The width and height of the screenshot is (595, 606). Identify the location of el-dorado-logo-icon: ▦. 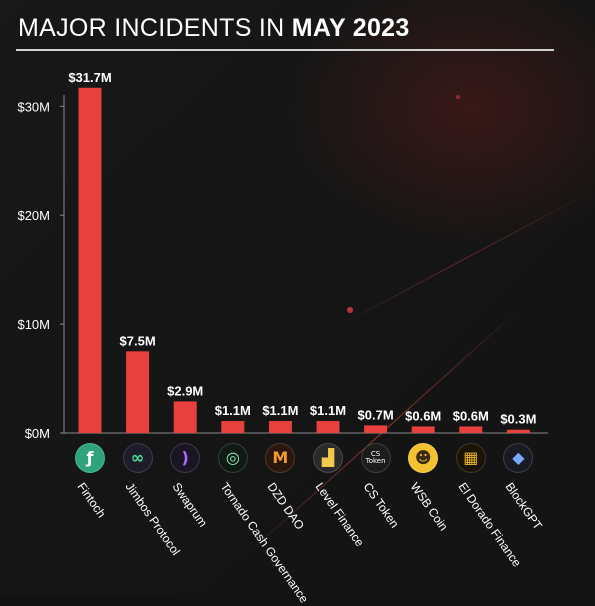
(470, 458).